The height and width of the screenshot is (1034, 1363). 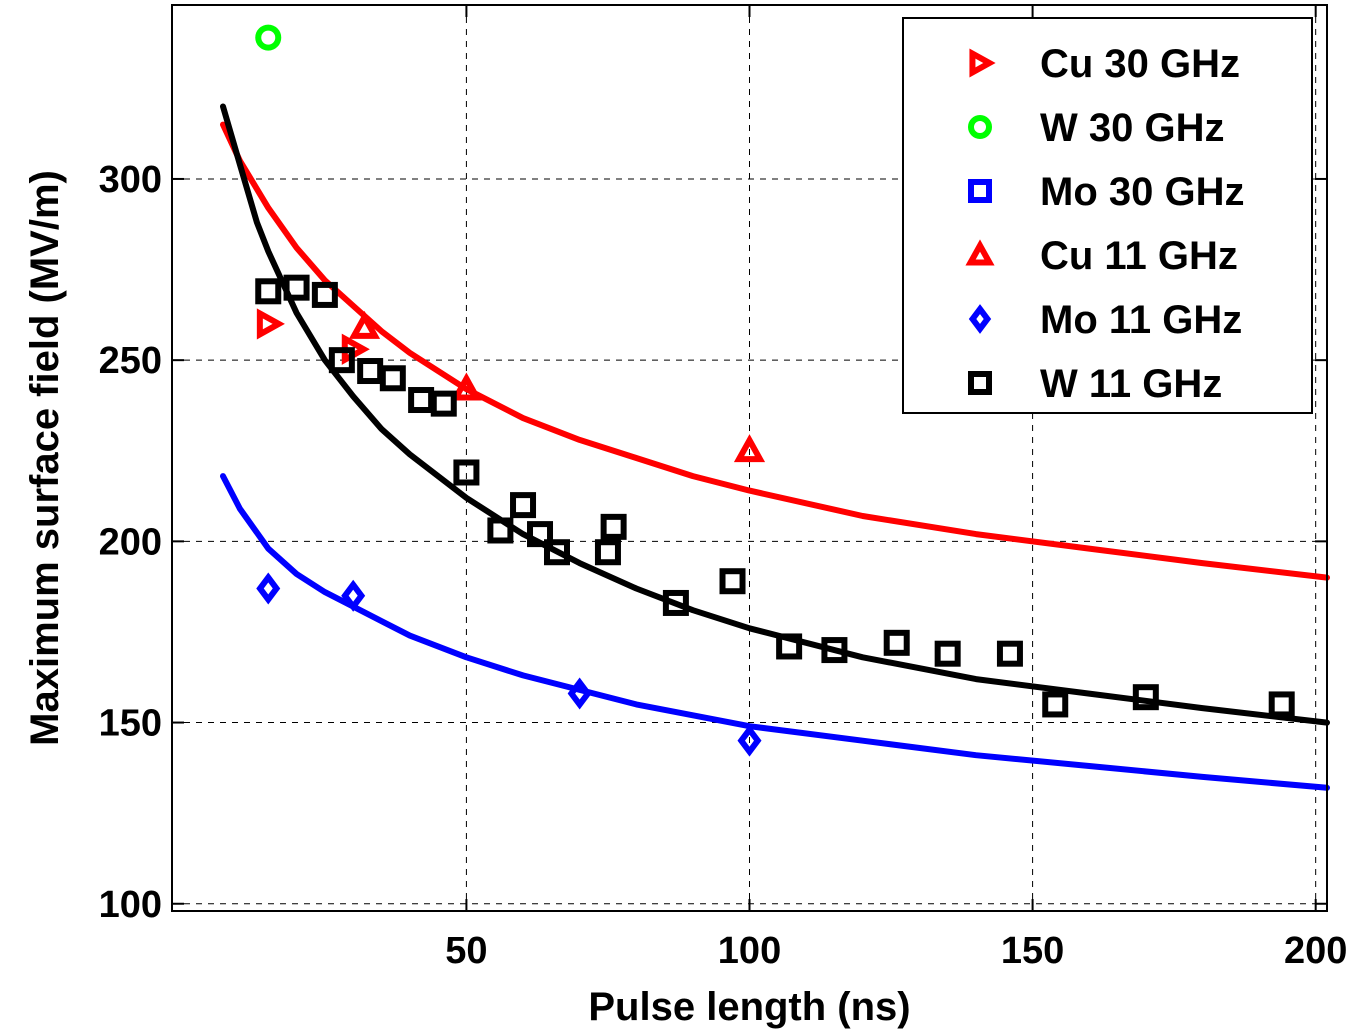 I want to click on x-tick-label: 50, so click(x=466, y=951).